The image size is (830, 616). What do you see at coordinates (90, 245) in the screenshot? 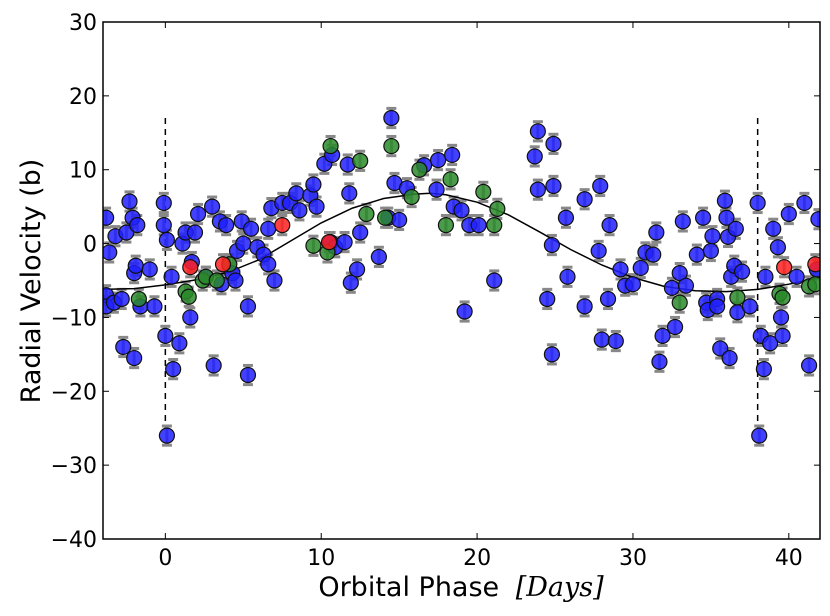
I see `y-tick-label-4: 0` at bounding box center [90, 245].